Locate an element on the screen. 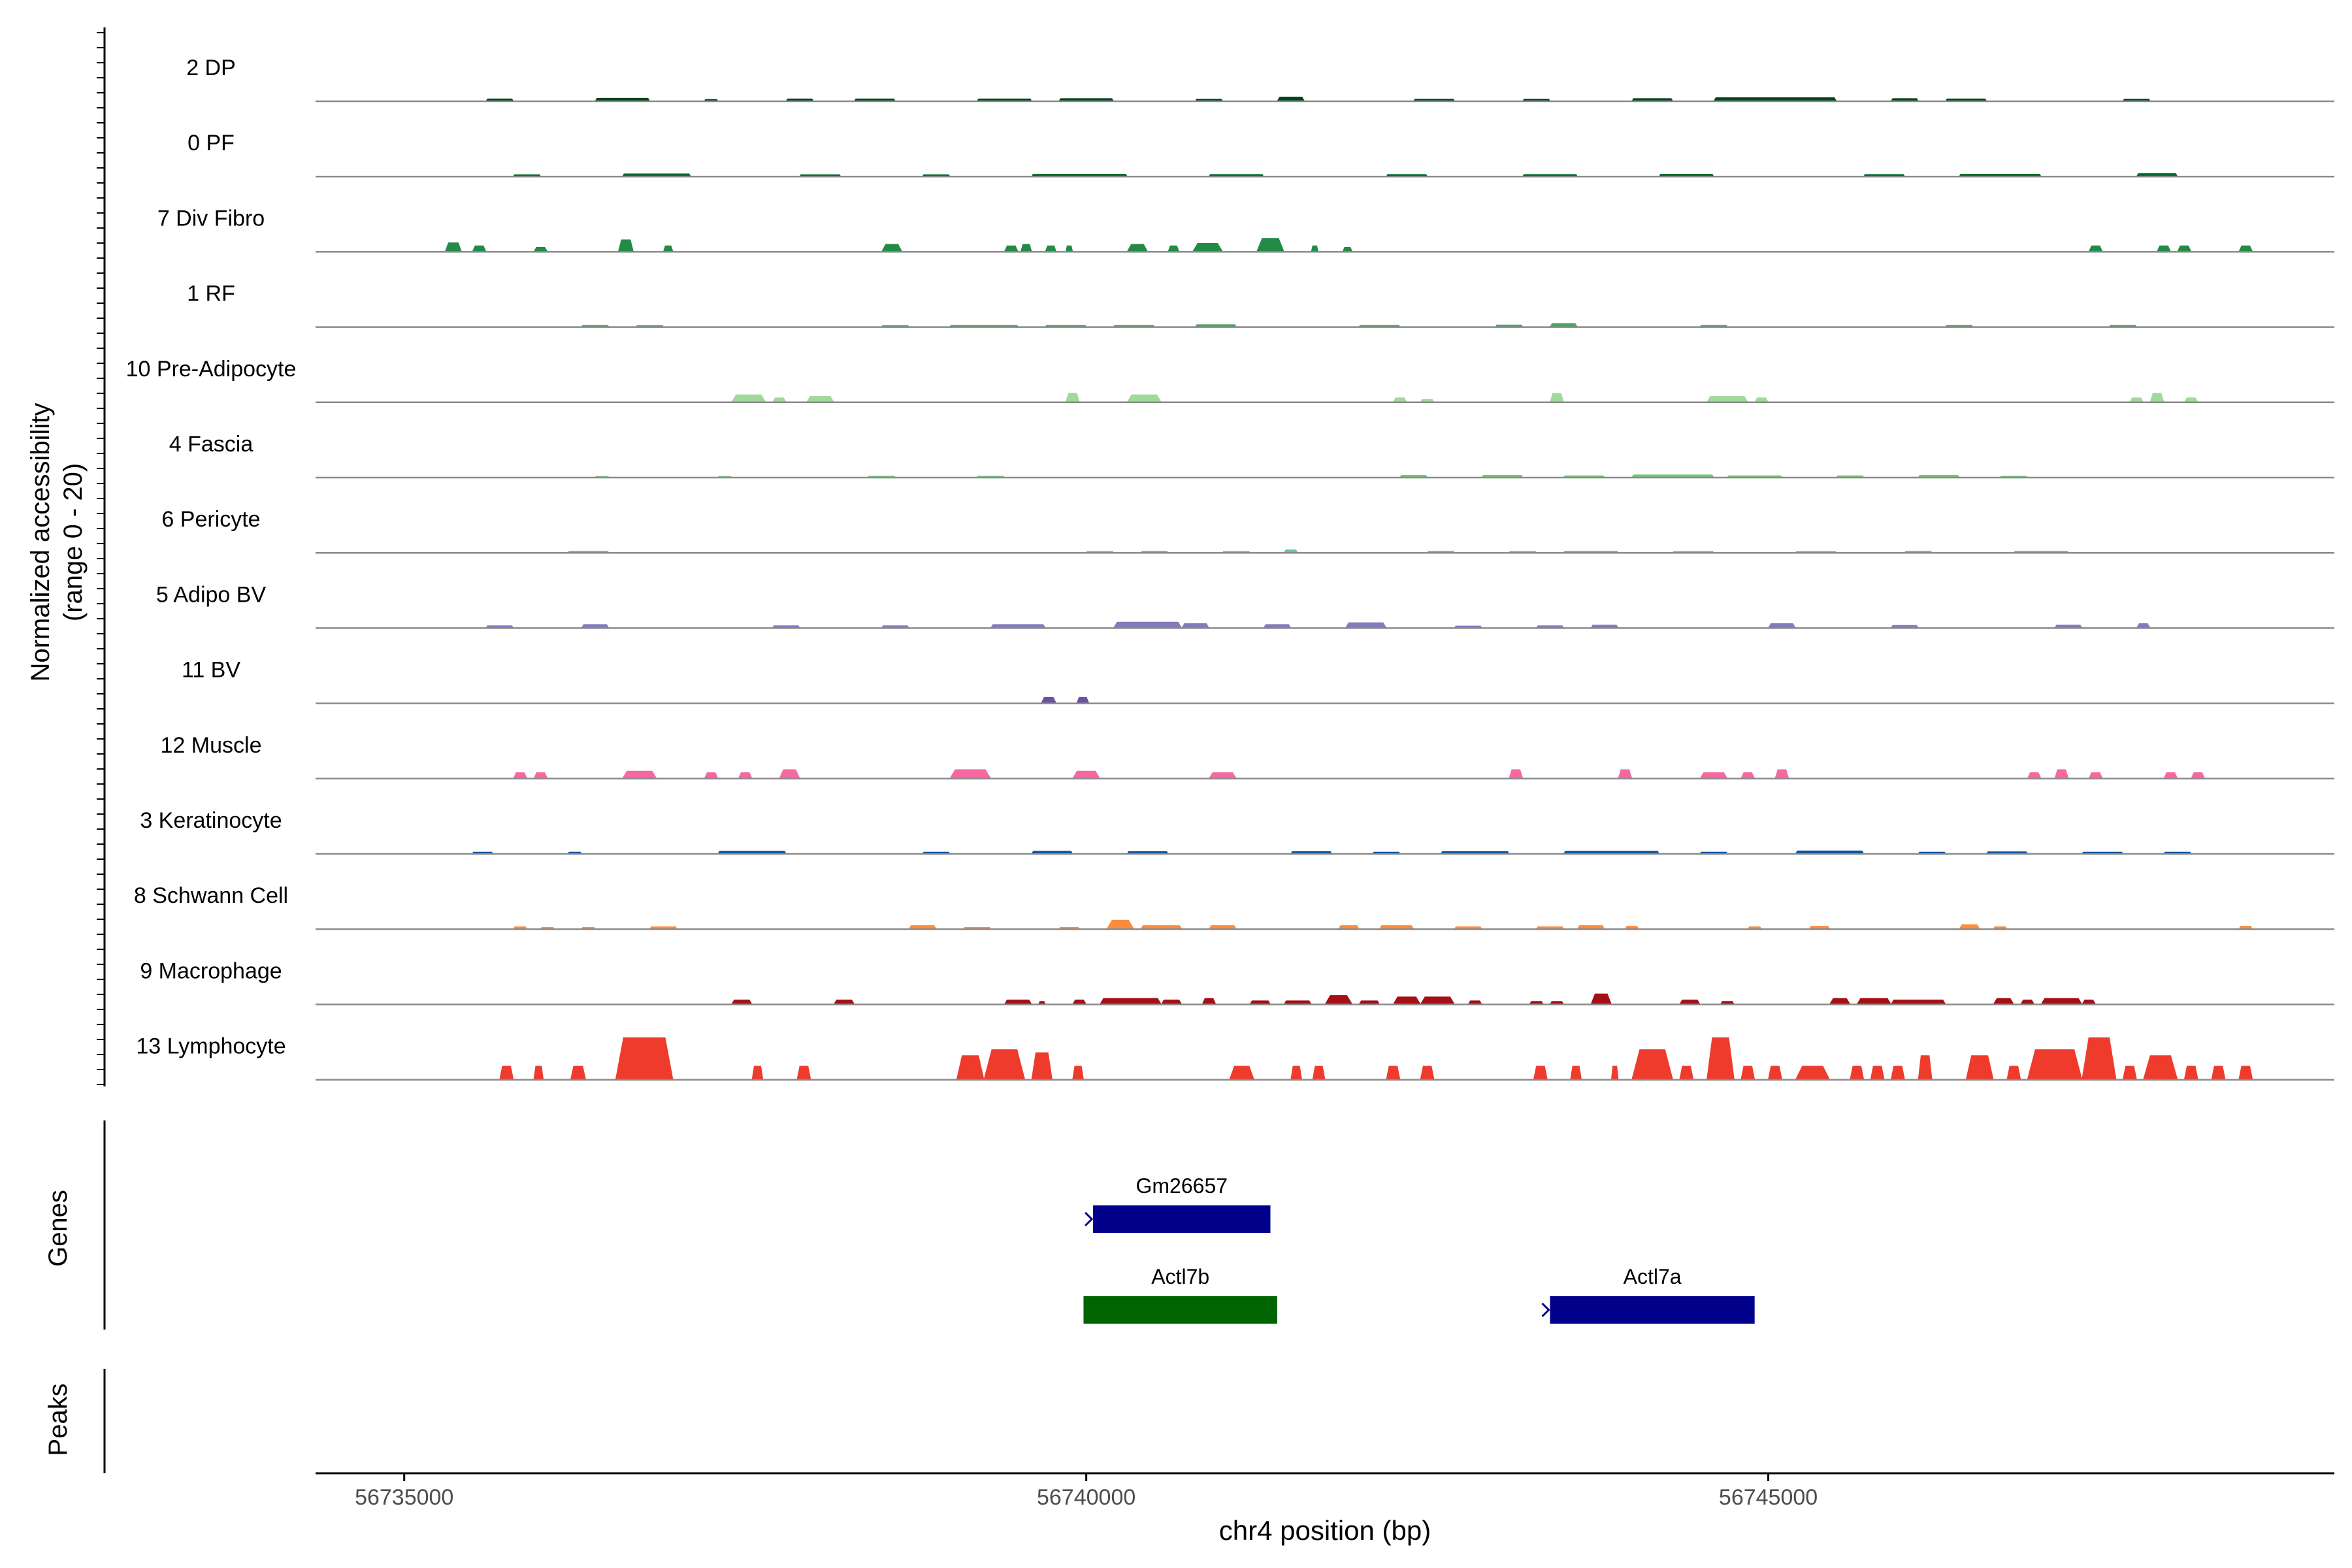 The height and width of the screenshot is (1568, 2352). gene-label: Actl7a is located at coordinates (1653, 1276).